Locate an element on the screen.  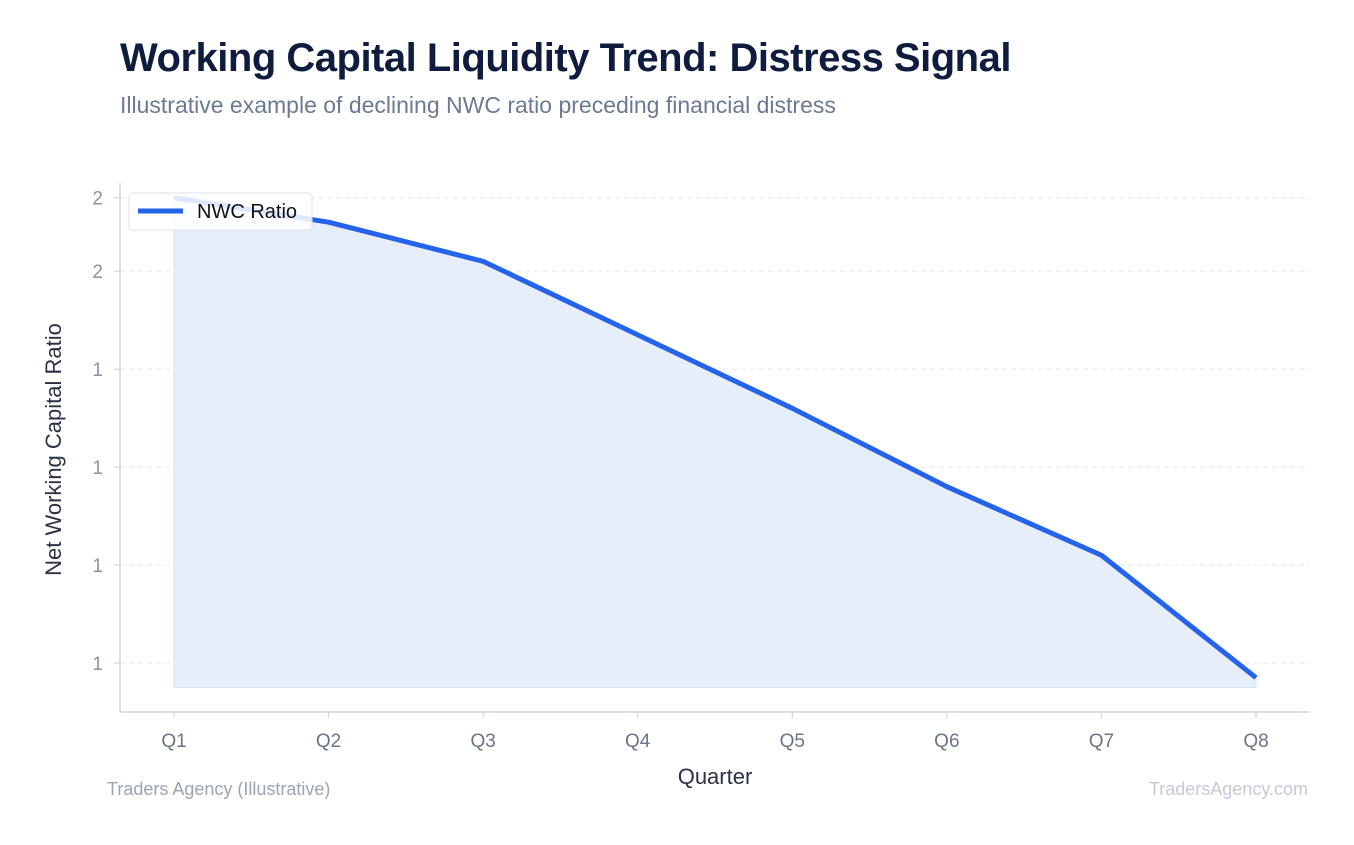
x-tick-labels: Q1 Q2 Q3 Q4 Q5 Q6 Q7 Q8 is located at coordinates (715, 732).